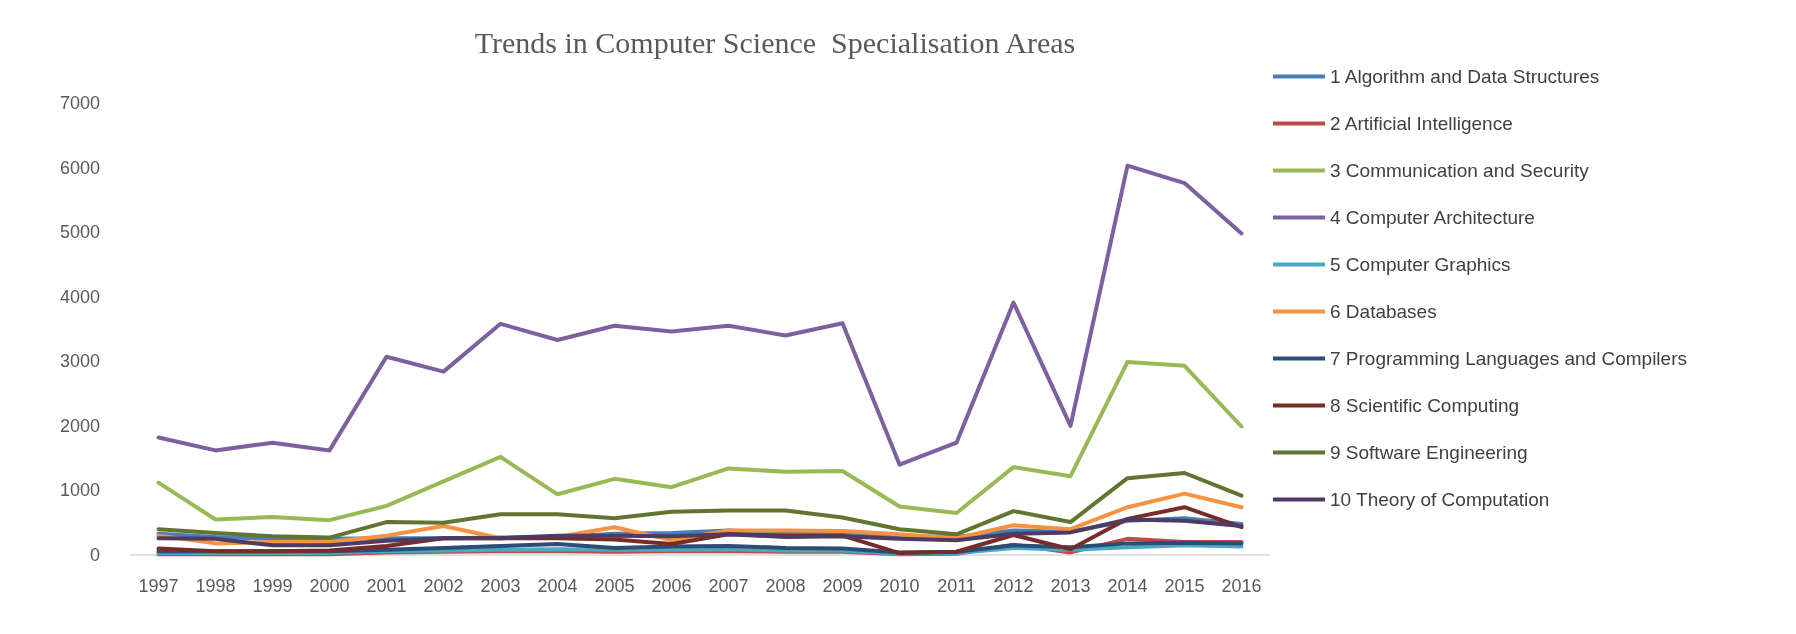  What do you see at coordinates (94, 555) in the screenshot?
I see `y-tick-label: 0` at bounding box center [94, 555].